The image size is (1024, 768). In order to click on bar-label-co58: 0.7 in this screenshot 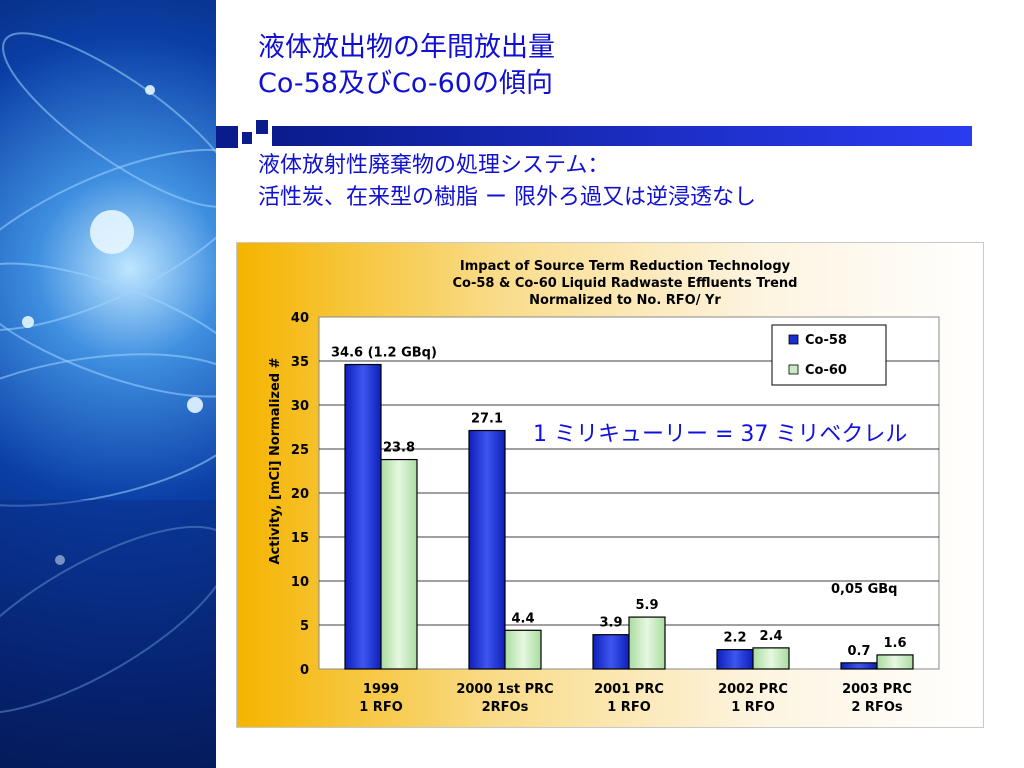, I will do `click(858, 651)`.